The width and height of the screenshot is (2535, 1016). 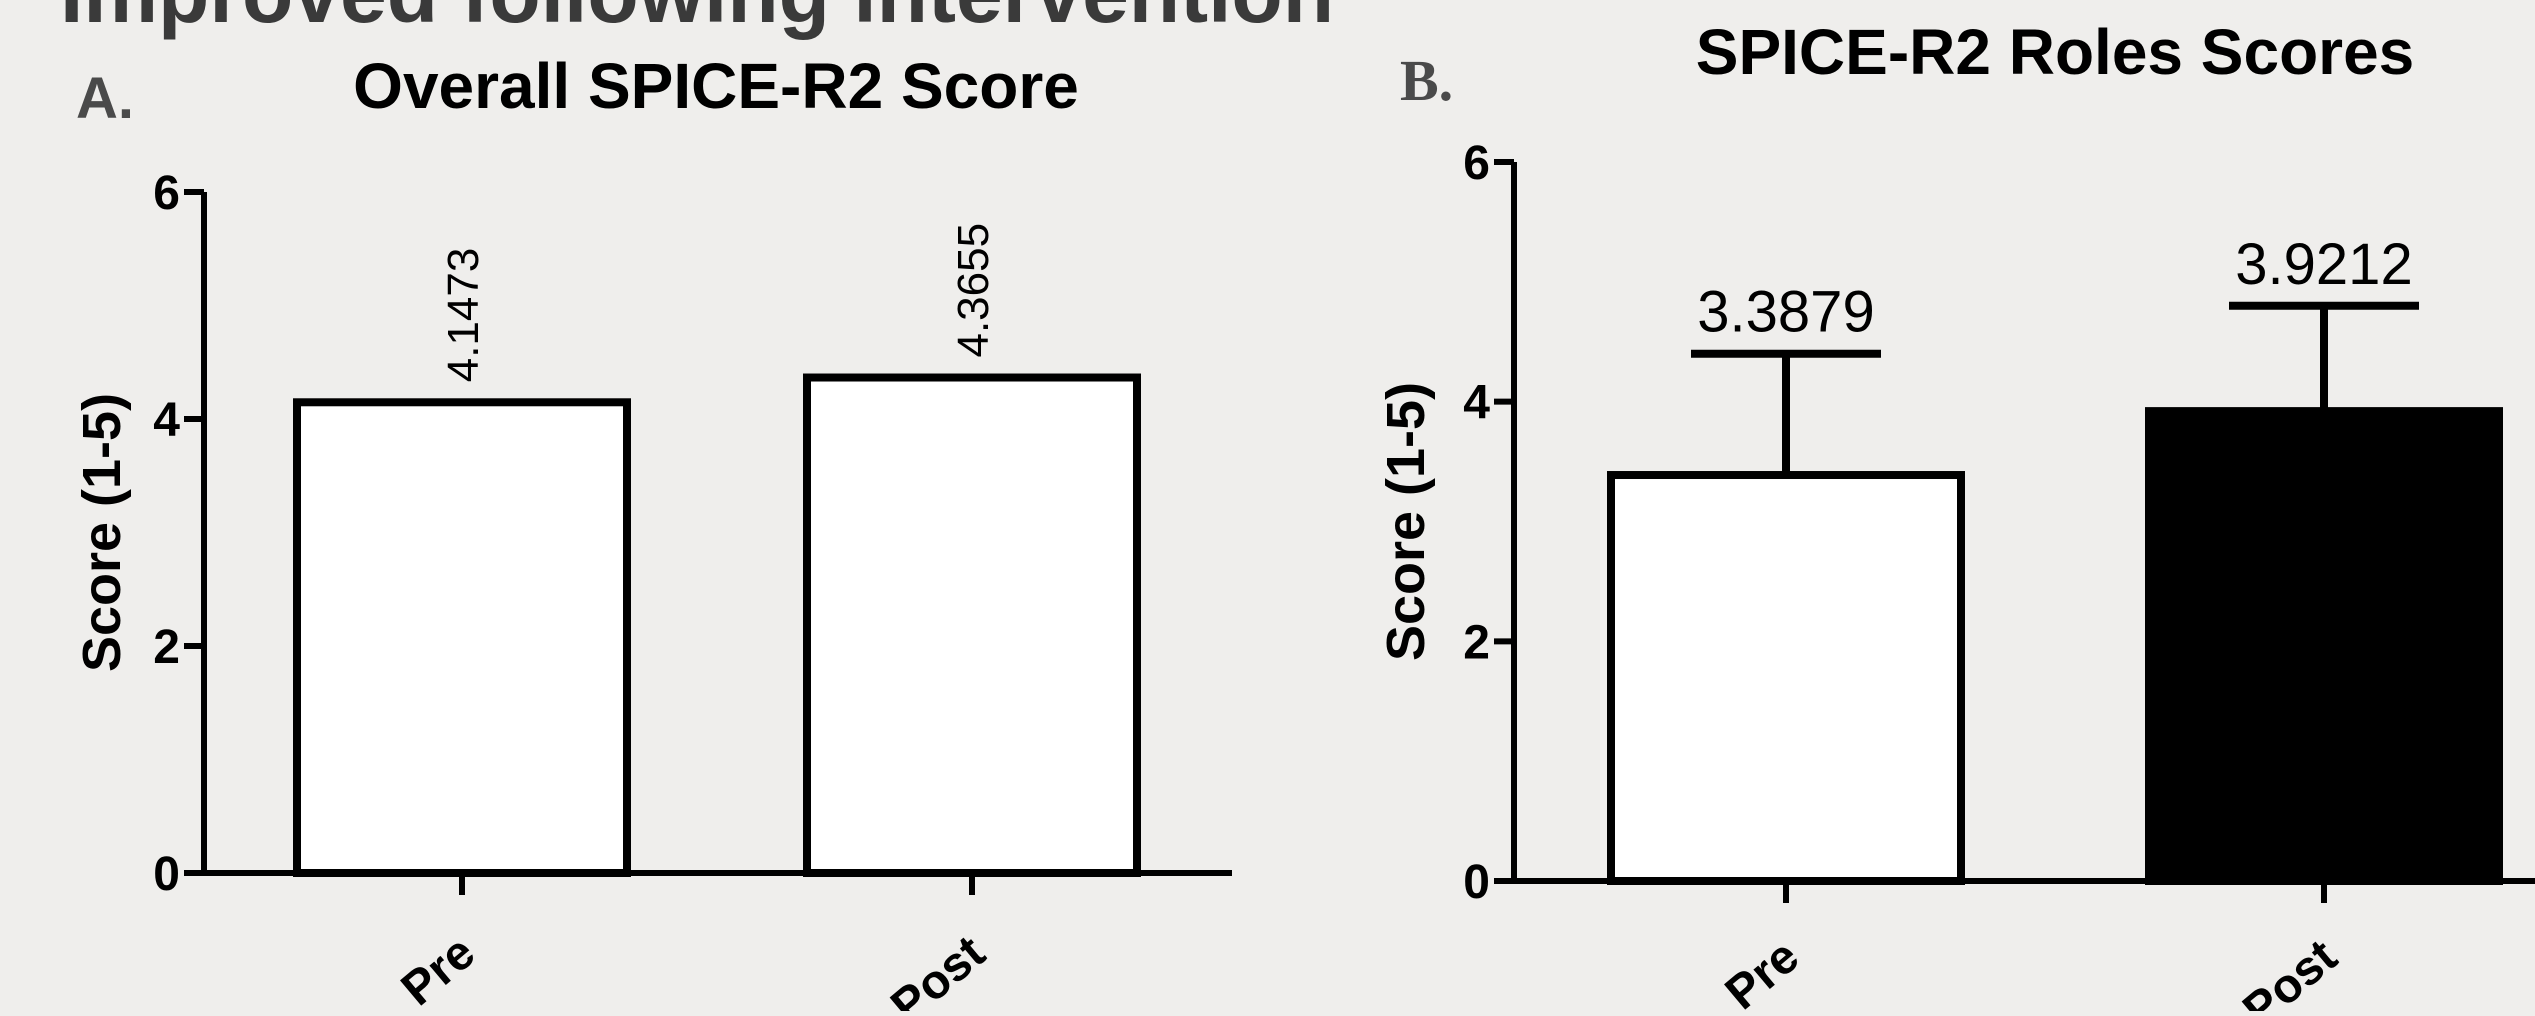 What do you see at coordinates (2324, 646) in the screenshot?
I see `bar-b-post` at bounding box center [2324, 646].